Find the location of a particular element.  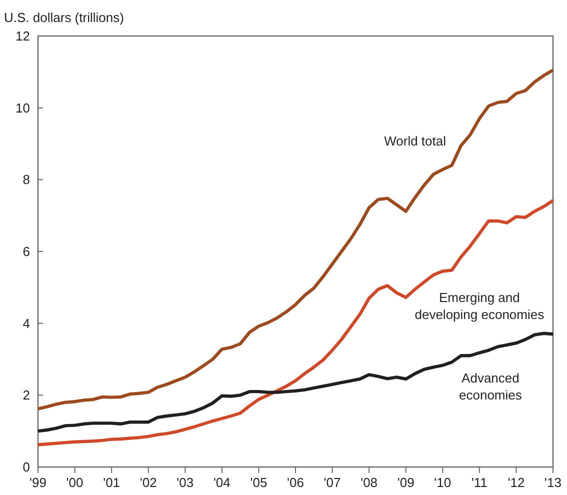

x-tick-label: '03 is located at coordinates (185, 482).